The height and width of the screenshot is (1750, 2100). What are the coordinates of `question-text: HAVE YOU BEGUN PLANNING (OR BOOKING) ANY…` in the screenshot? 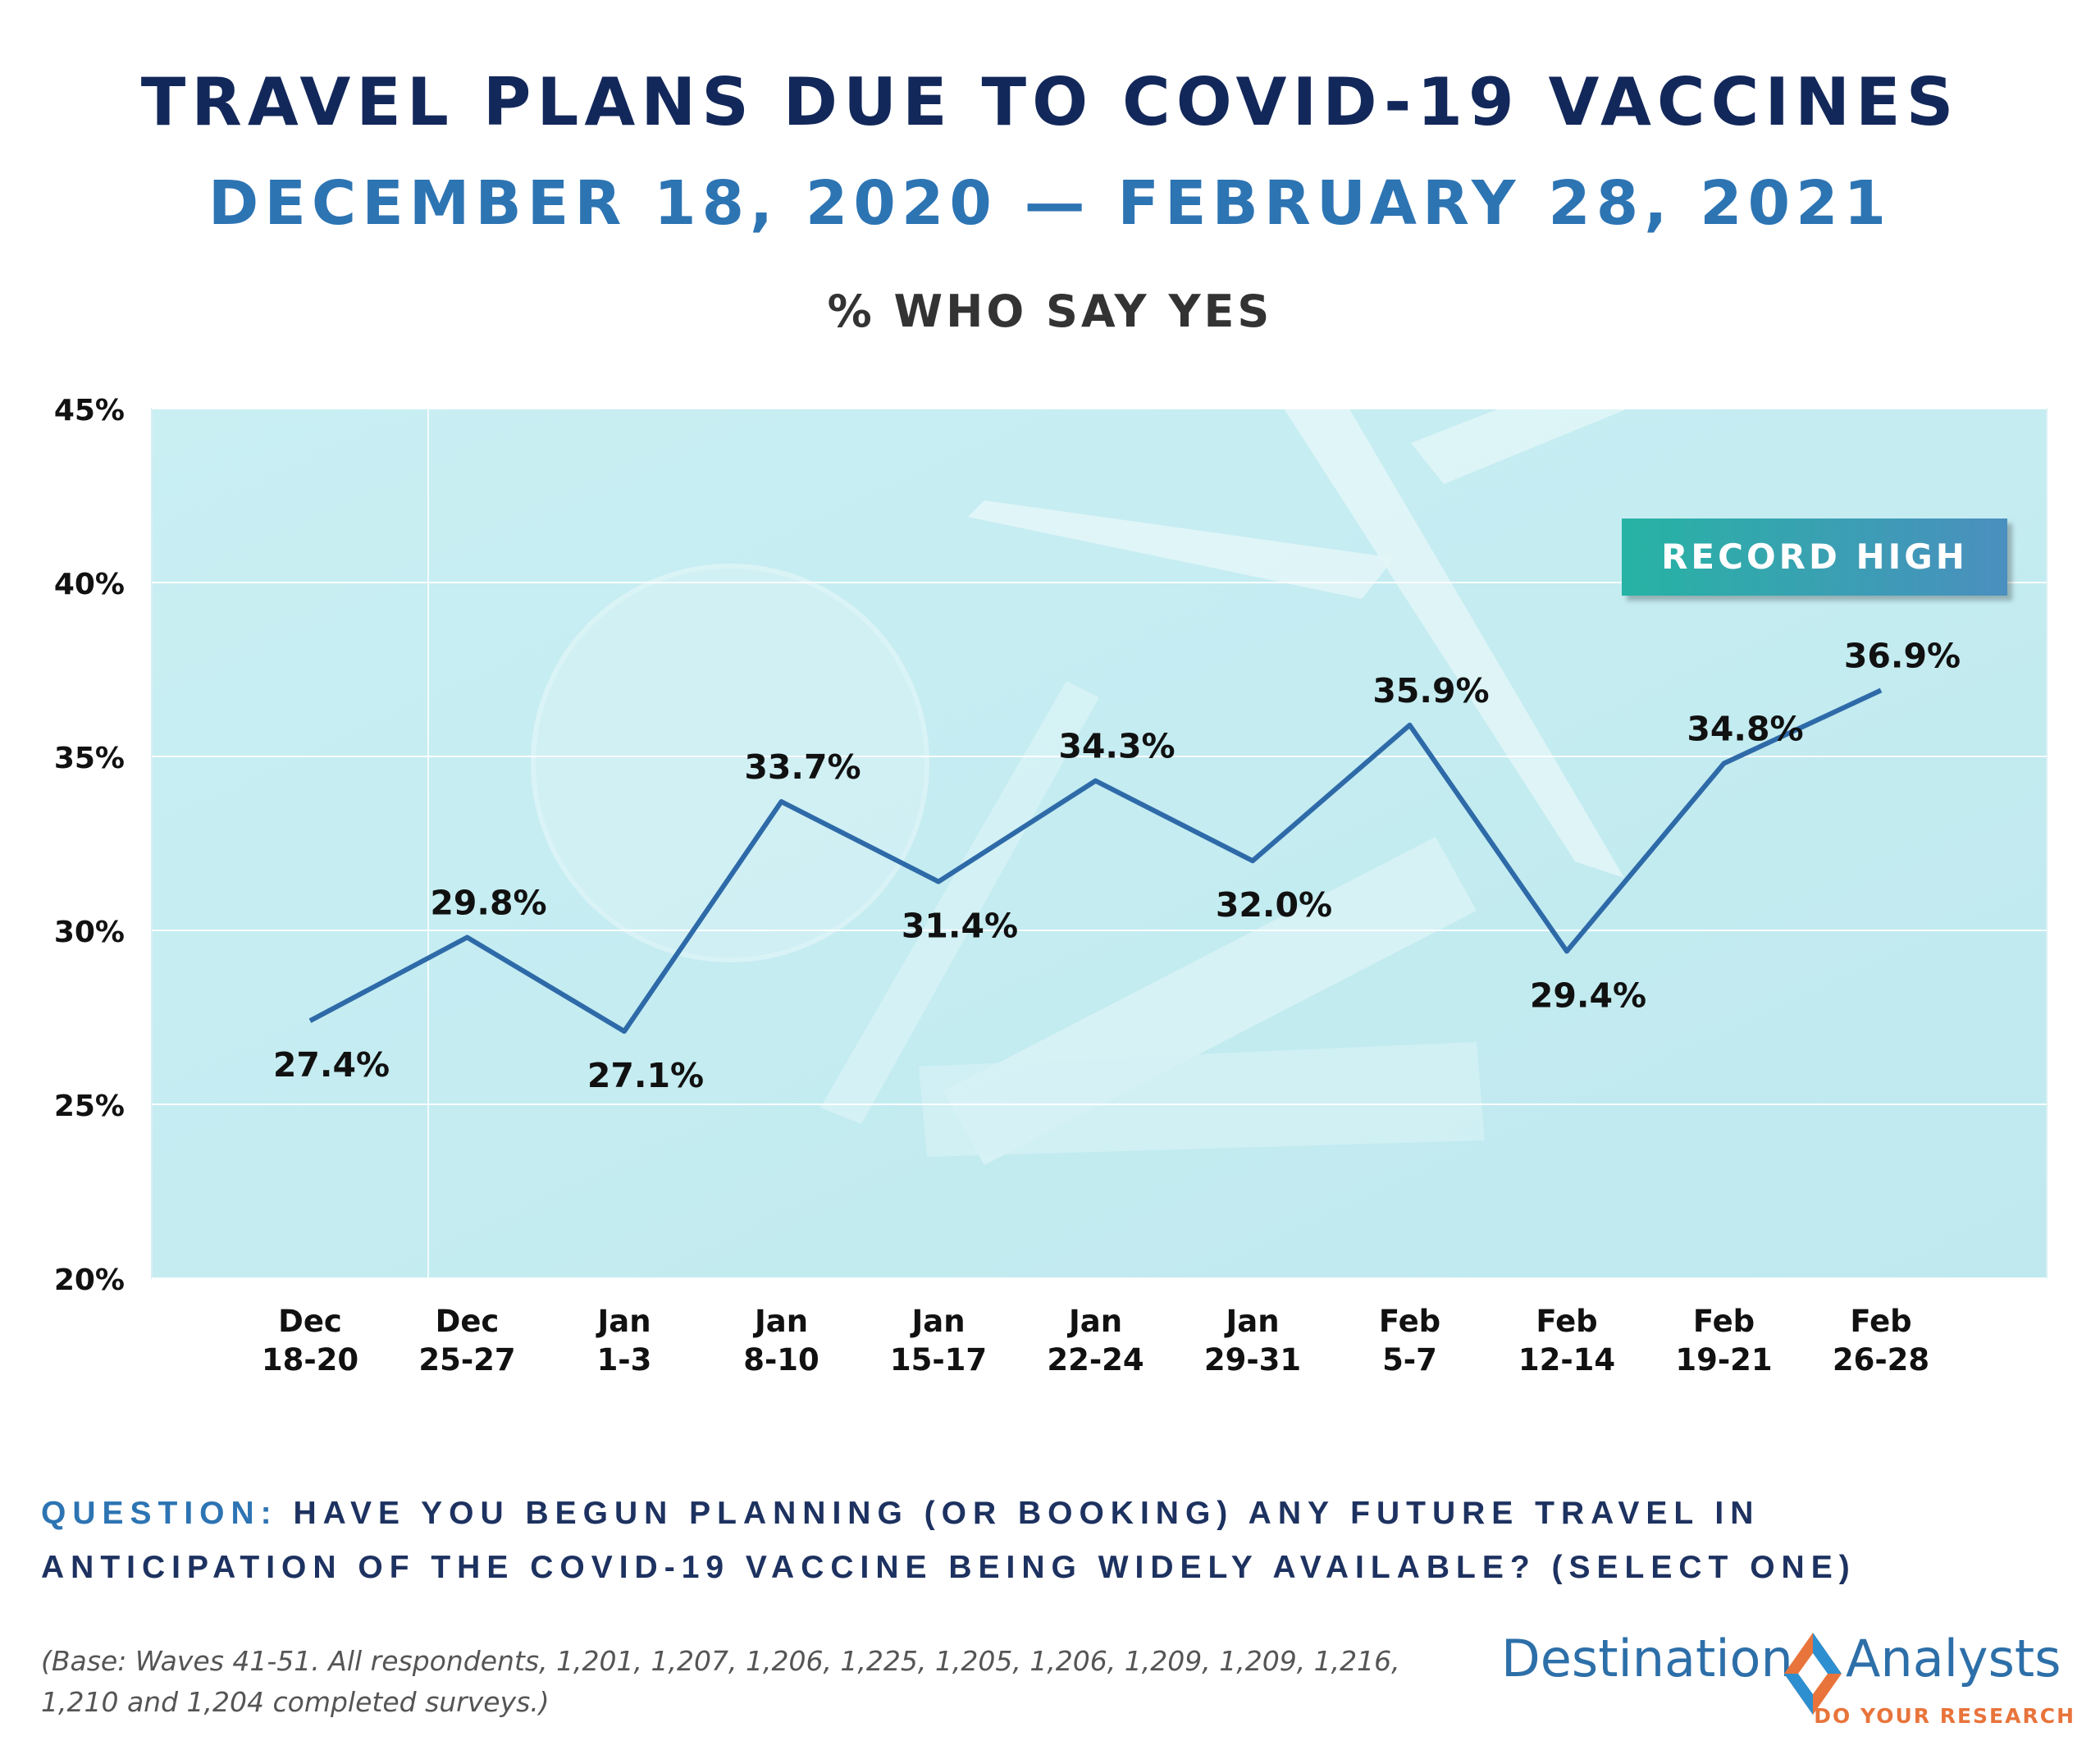 It's located at (949, 1540).